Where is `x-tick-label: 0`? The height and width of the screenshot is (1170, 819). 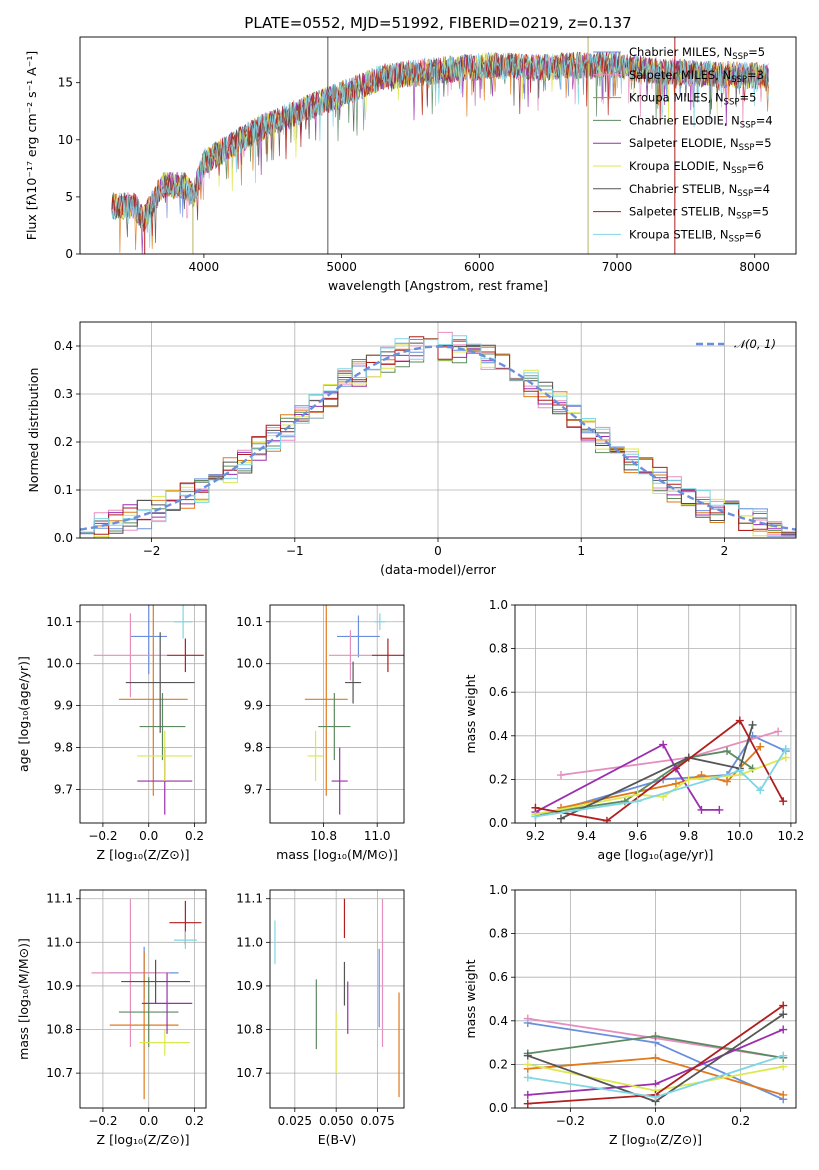
x-tick-label: 0 is located at coordinates (438, 551).